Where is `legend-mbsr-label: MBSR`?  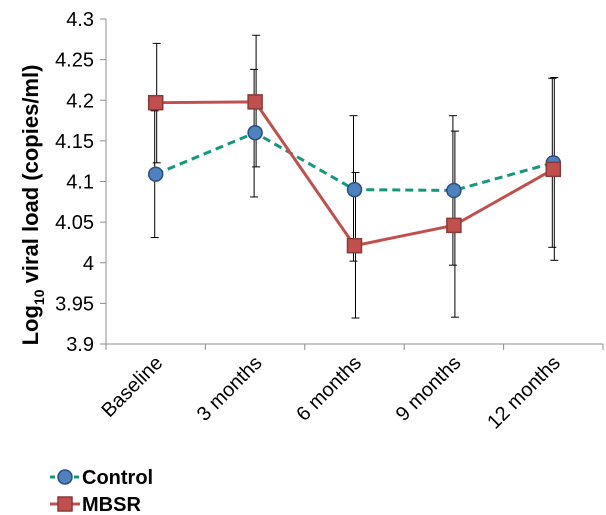 legend-mbsr-label: MBSR is located at coordinates (111, 504).